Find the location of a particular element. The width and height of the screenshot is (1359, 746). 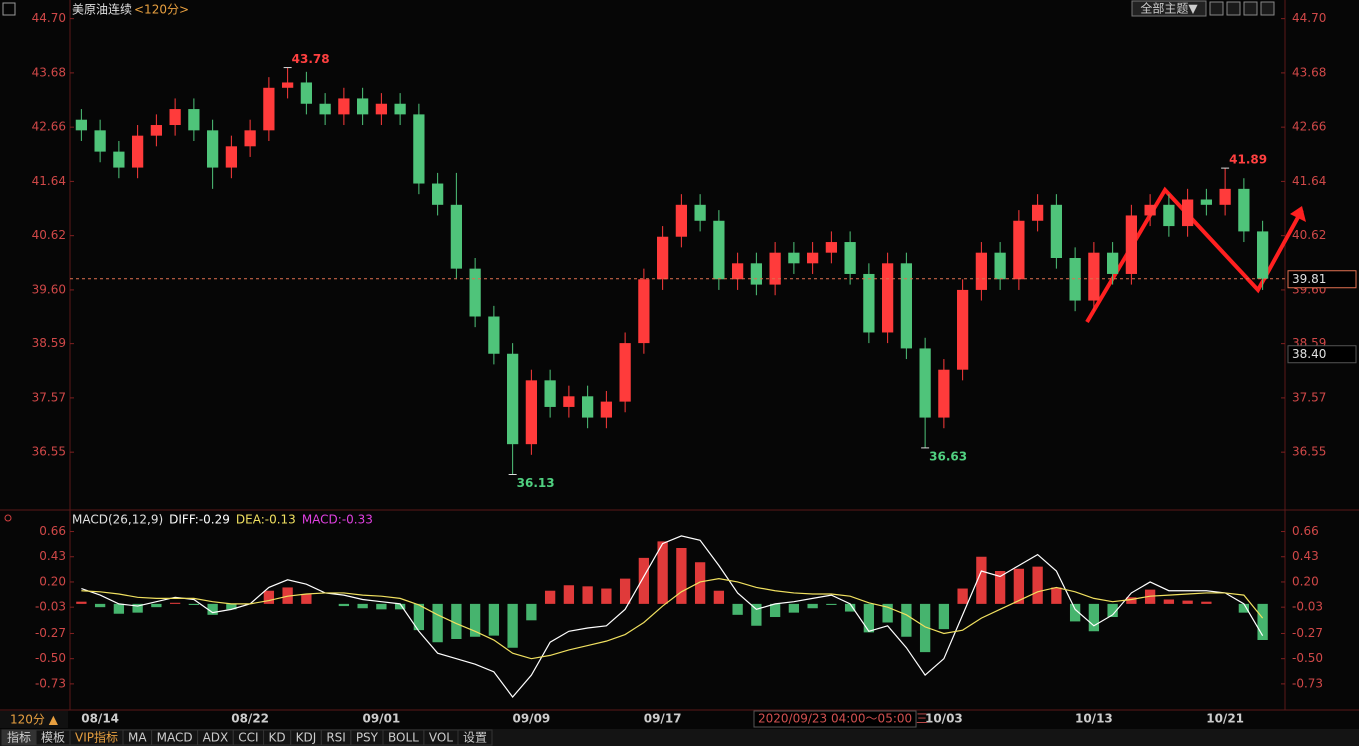

period-title: <120分> is located at coordinates (161, 10).